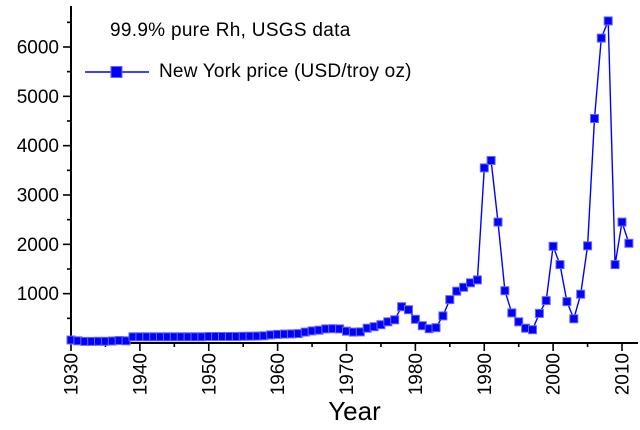  What do you see at coordinates (285, 71) in the screenshot?
I see `legend-label: New York price (USD/troy oz)` at bounding box center [285, 71].